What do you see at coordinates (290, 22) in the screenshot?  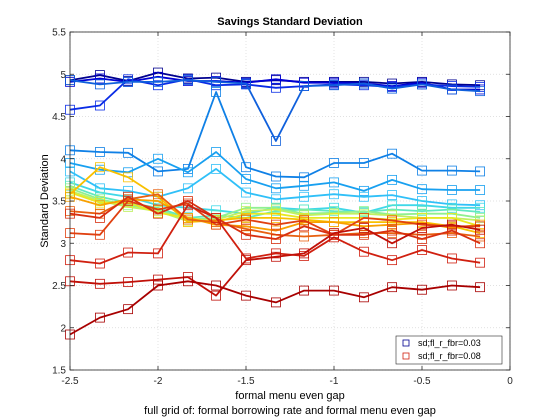 I see `chart-title: Savings Standard Deviation` at bounding box center [290, 22].